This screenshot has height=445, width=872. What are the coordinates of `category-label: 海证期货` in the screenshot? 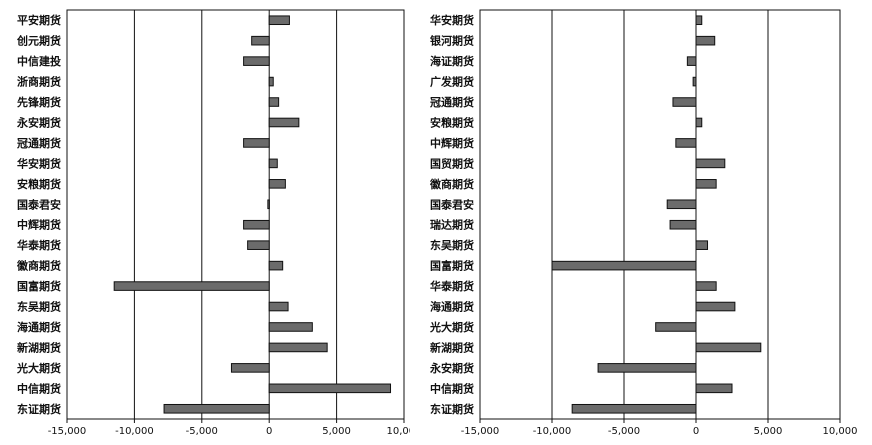 It's located at (452, 61).